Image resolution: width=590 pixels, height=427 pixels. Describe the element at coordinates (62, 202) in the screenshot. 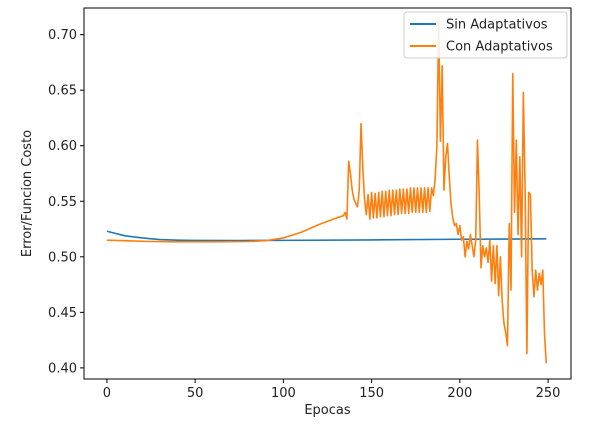

I see `y-tick-label-3: 0.55` at that location.